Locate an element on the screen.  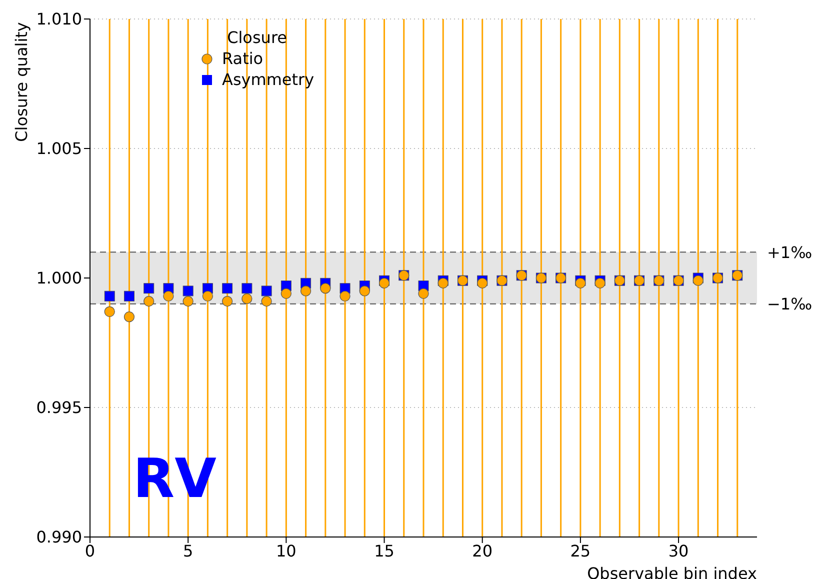
x-tick-label: 5 is located at coordinates (188, 550).